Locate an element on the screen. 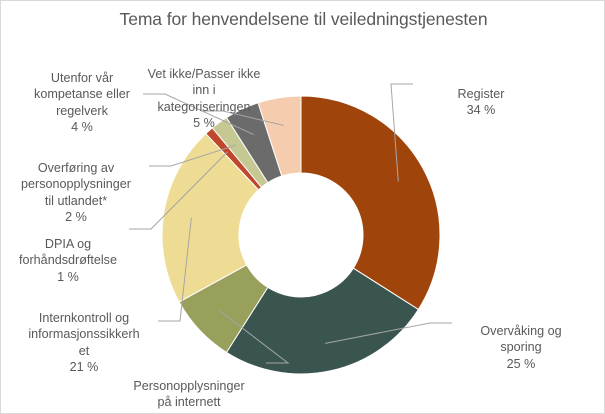 The width and height of the screenshot is (605, 414). data-label-dpia-og-forhandsdroftelse-pct: 1 % is located at coordinates (68, 276).